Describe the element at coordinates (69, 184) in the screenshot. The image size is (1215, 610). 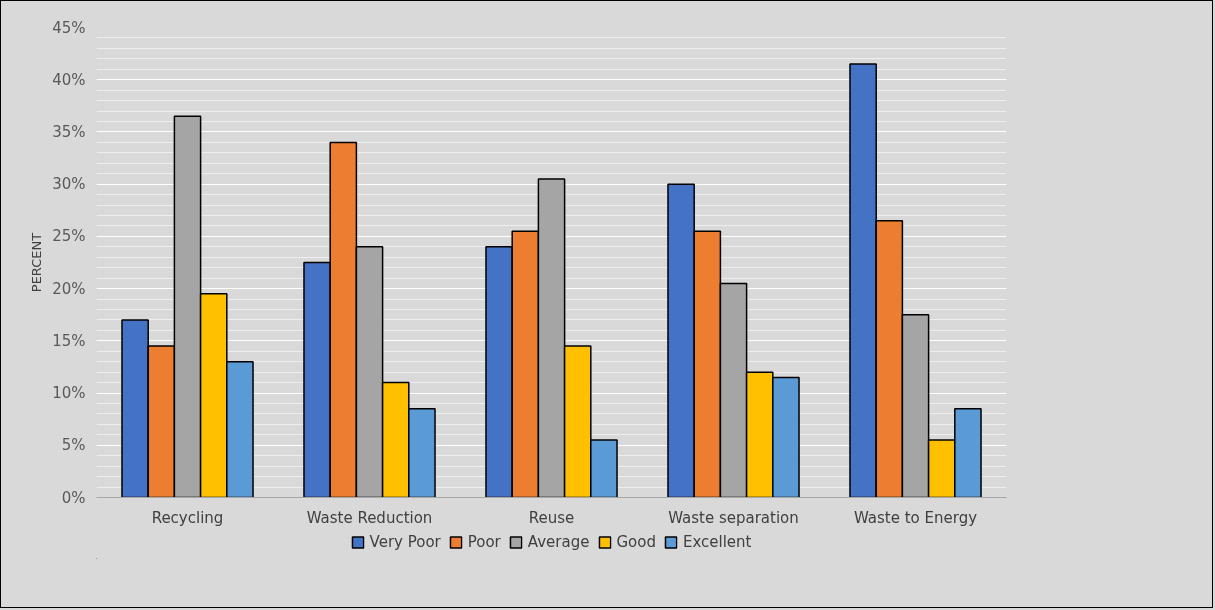
I see `y-tick-label: 30%` at that location.